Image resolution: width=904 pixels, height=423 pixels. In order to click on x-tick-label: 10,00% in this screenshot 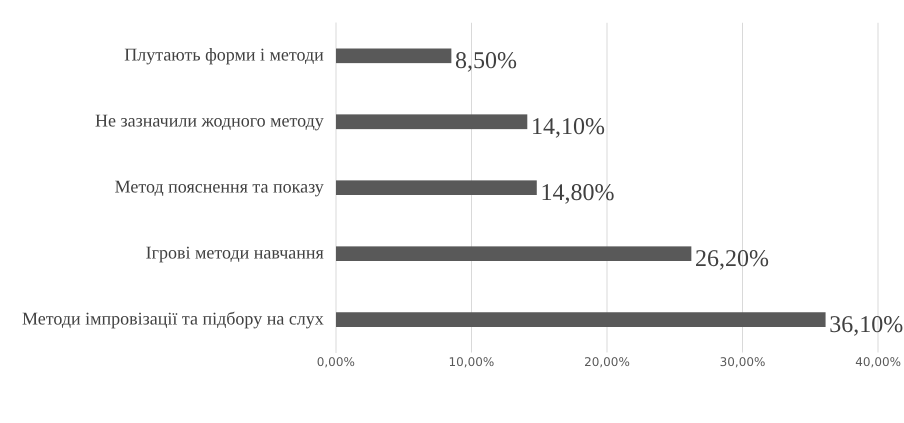, I will do `click(471, 361)`.